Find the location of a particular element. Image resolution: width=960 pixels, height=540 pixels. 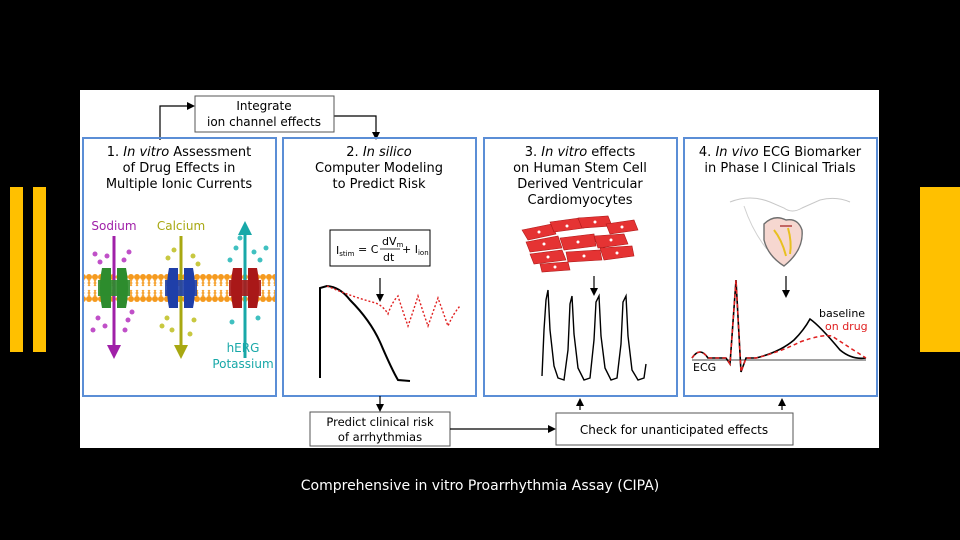

panel-3-title-line1: 3. In vitro effects is located at coordinates (580, 152).